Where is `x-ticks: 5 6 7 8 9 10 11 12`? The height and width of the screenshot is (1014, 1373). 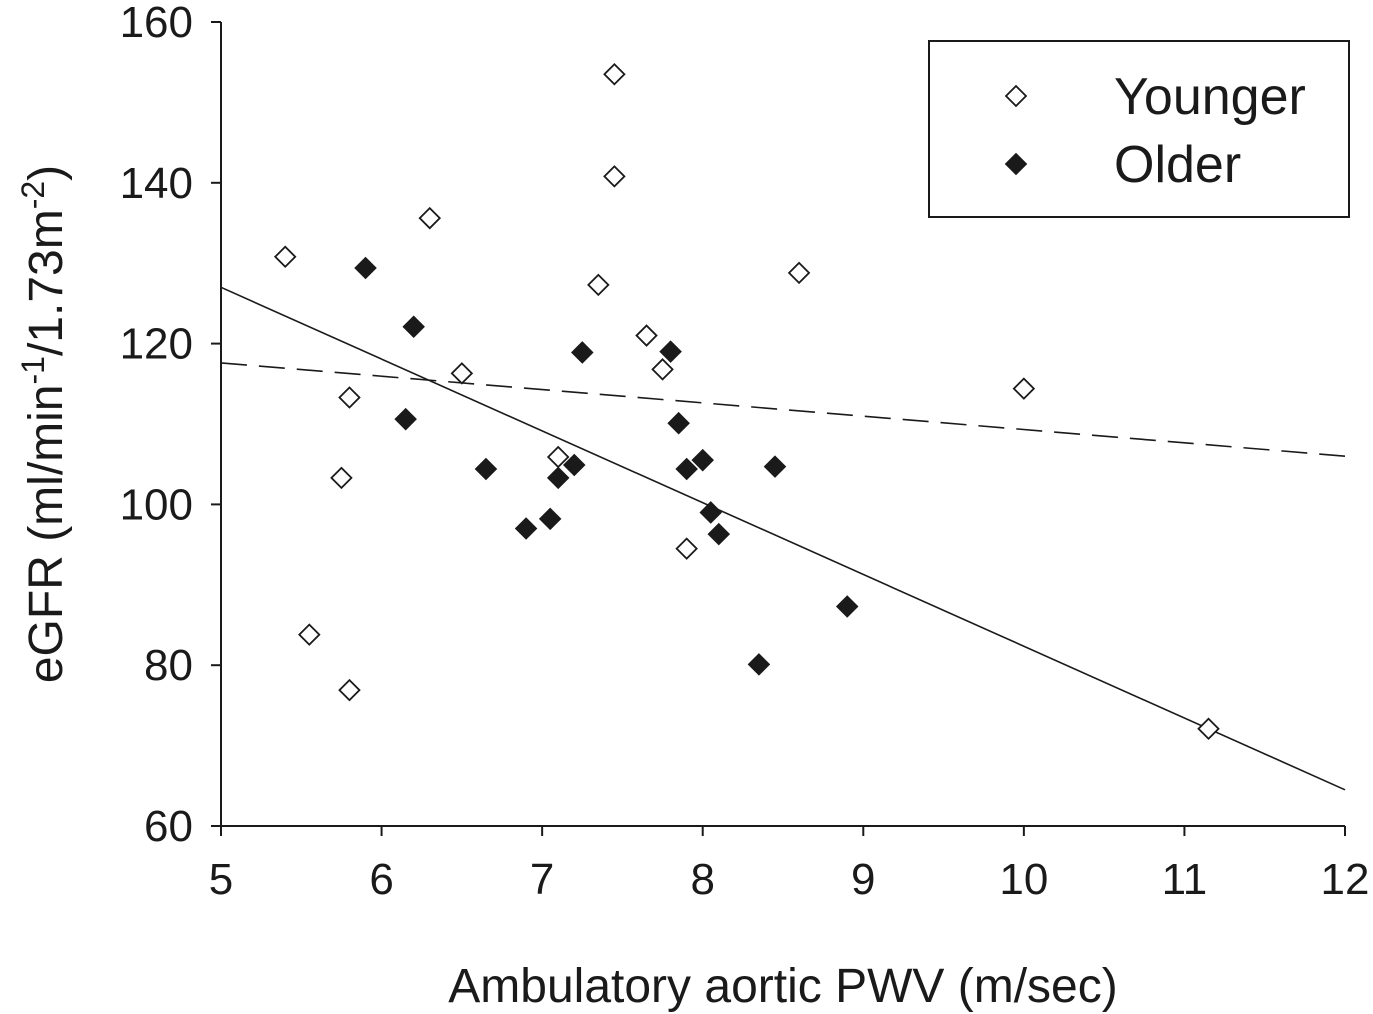
x-ticks: 5 6 7 8 9 10 11 12 is located at coordinates (789, 865).